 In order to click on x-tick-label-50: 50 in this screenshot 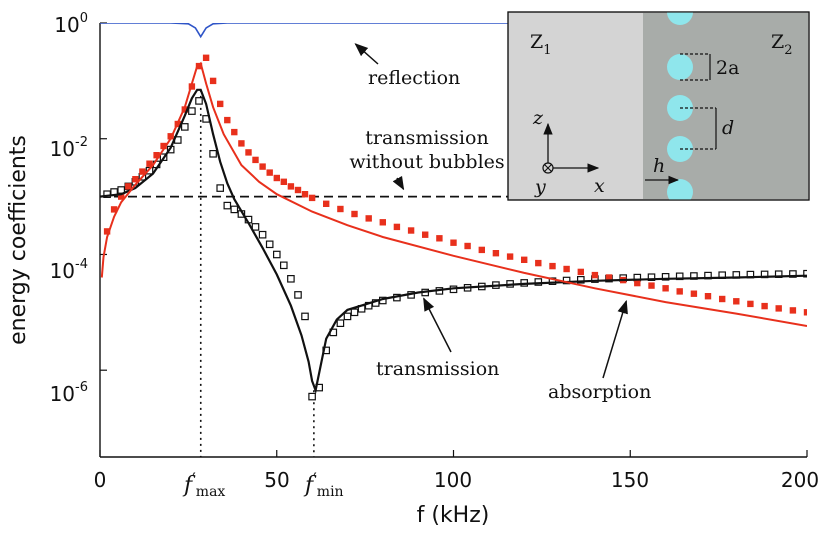, I will do `click(276, 480)`.